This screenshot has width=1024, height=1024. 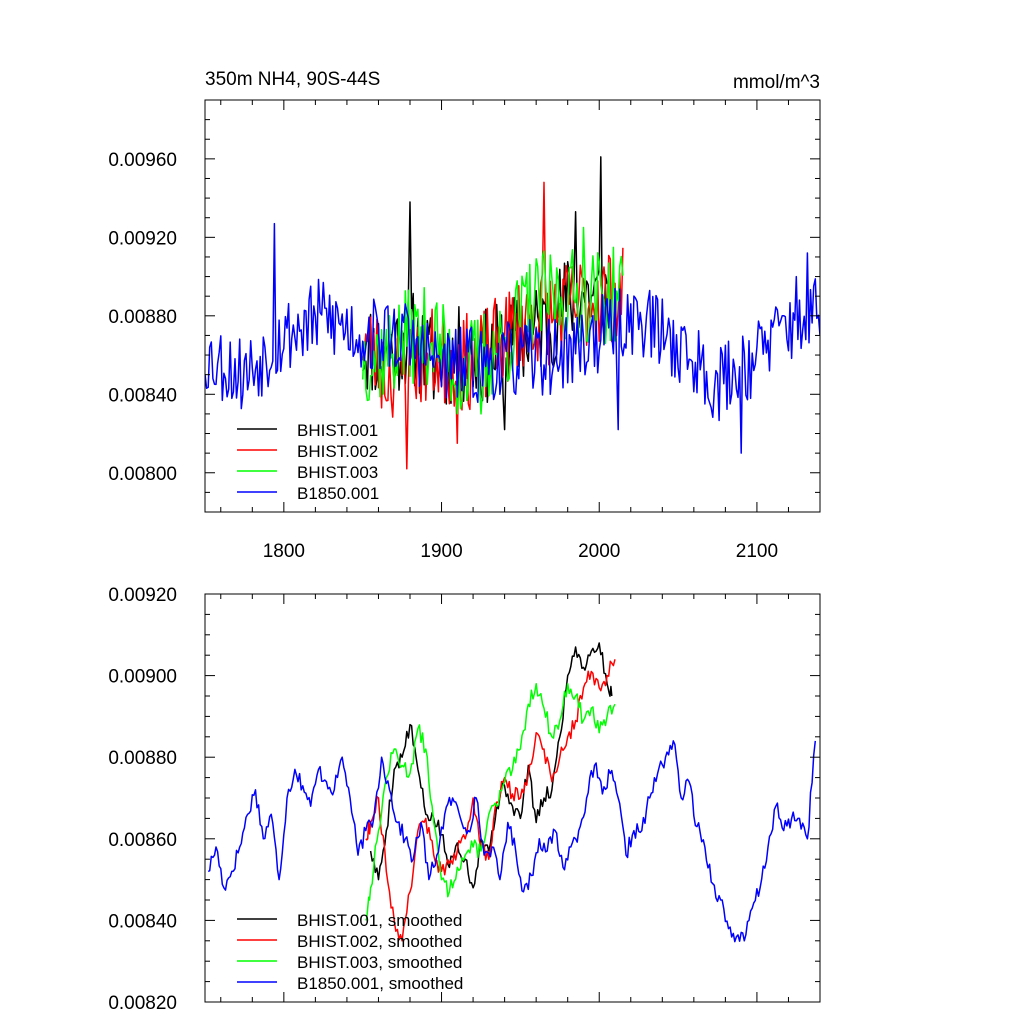 What do you see at coordinates (776, 82) in the screenshot?
I see `top-panel-units: mmol/m^3` at bounding box center [776, 82].